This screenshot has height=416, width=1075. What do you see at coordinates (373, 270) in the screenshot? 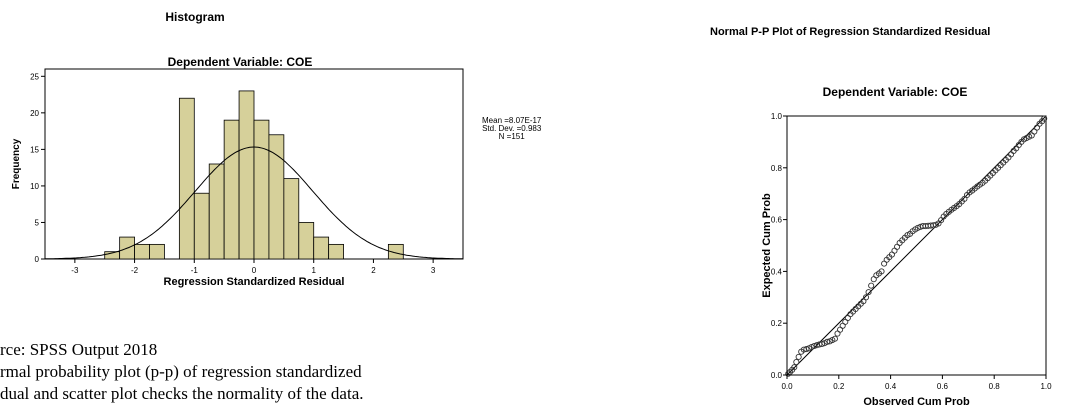
I see `x-tick-label: 2` at bounding box center [373, 270].